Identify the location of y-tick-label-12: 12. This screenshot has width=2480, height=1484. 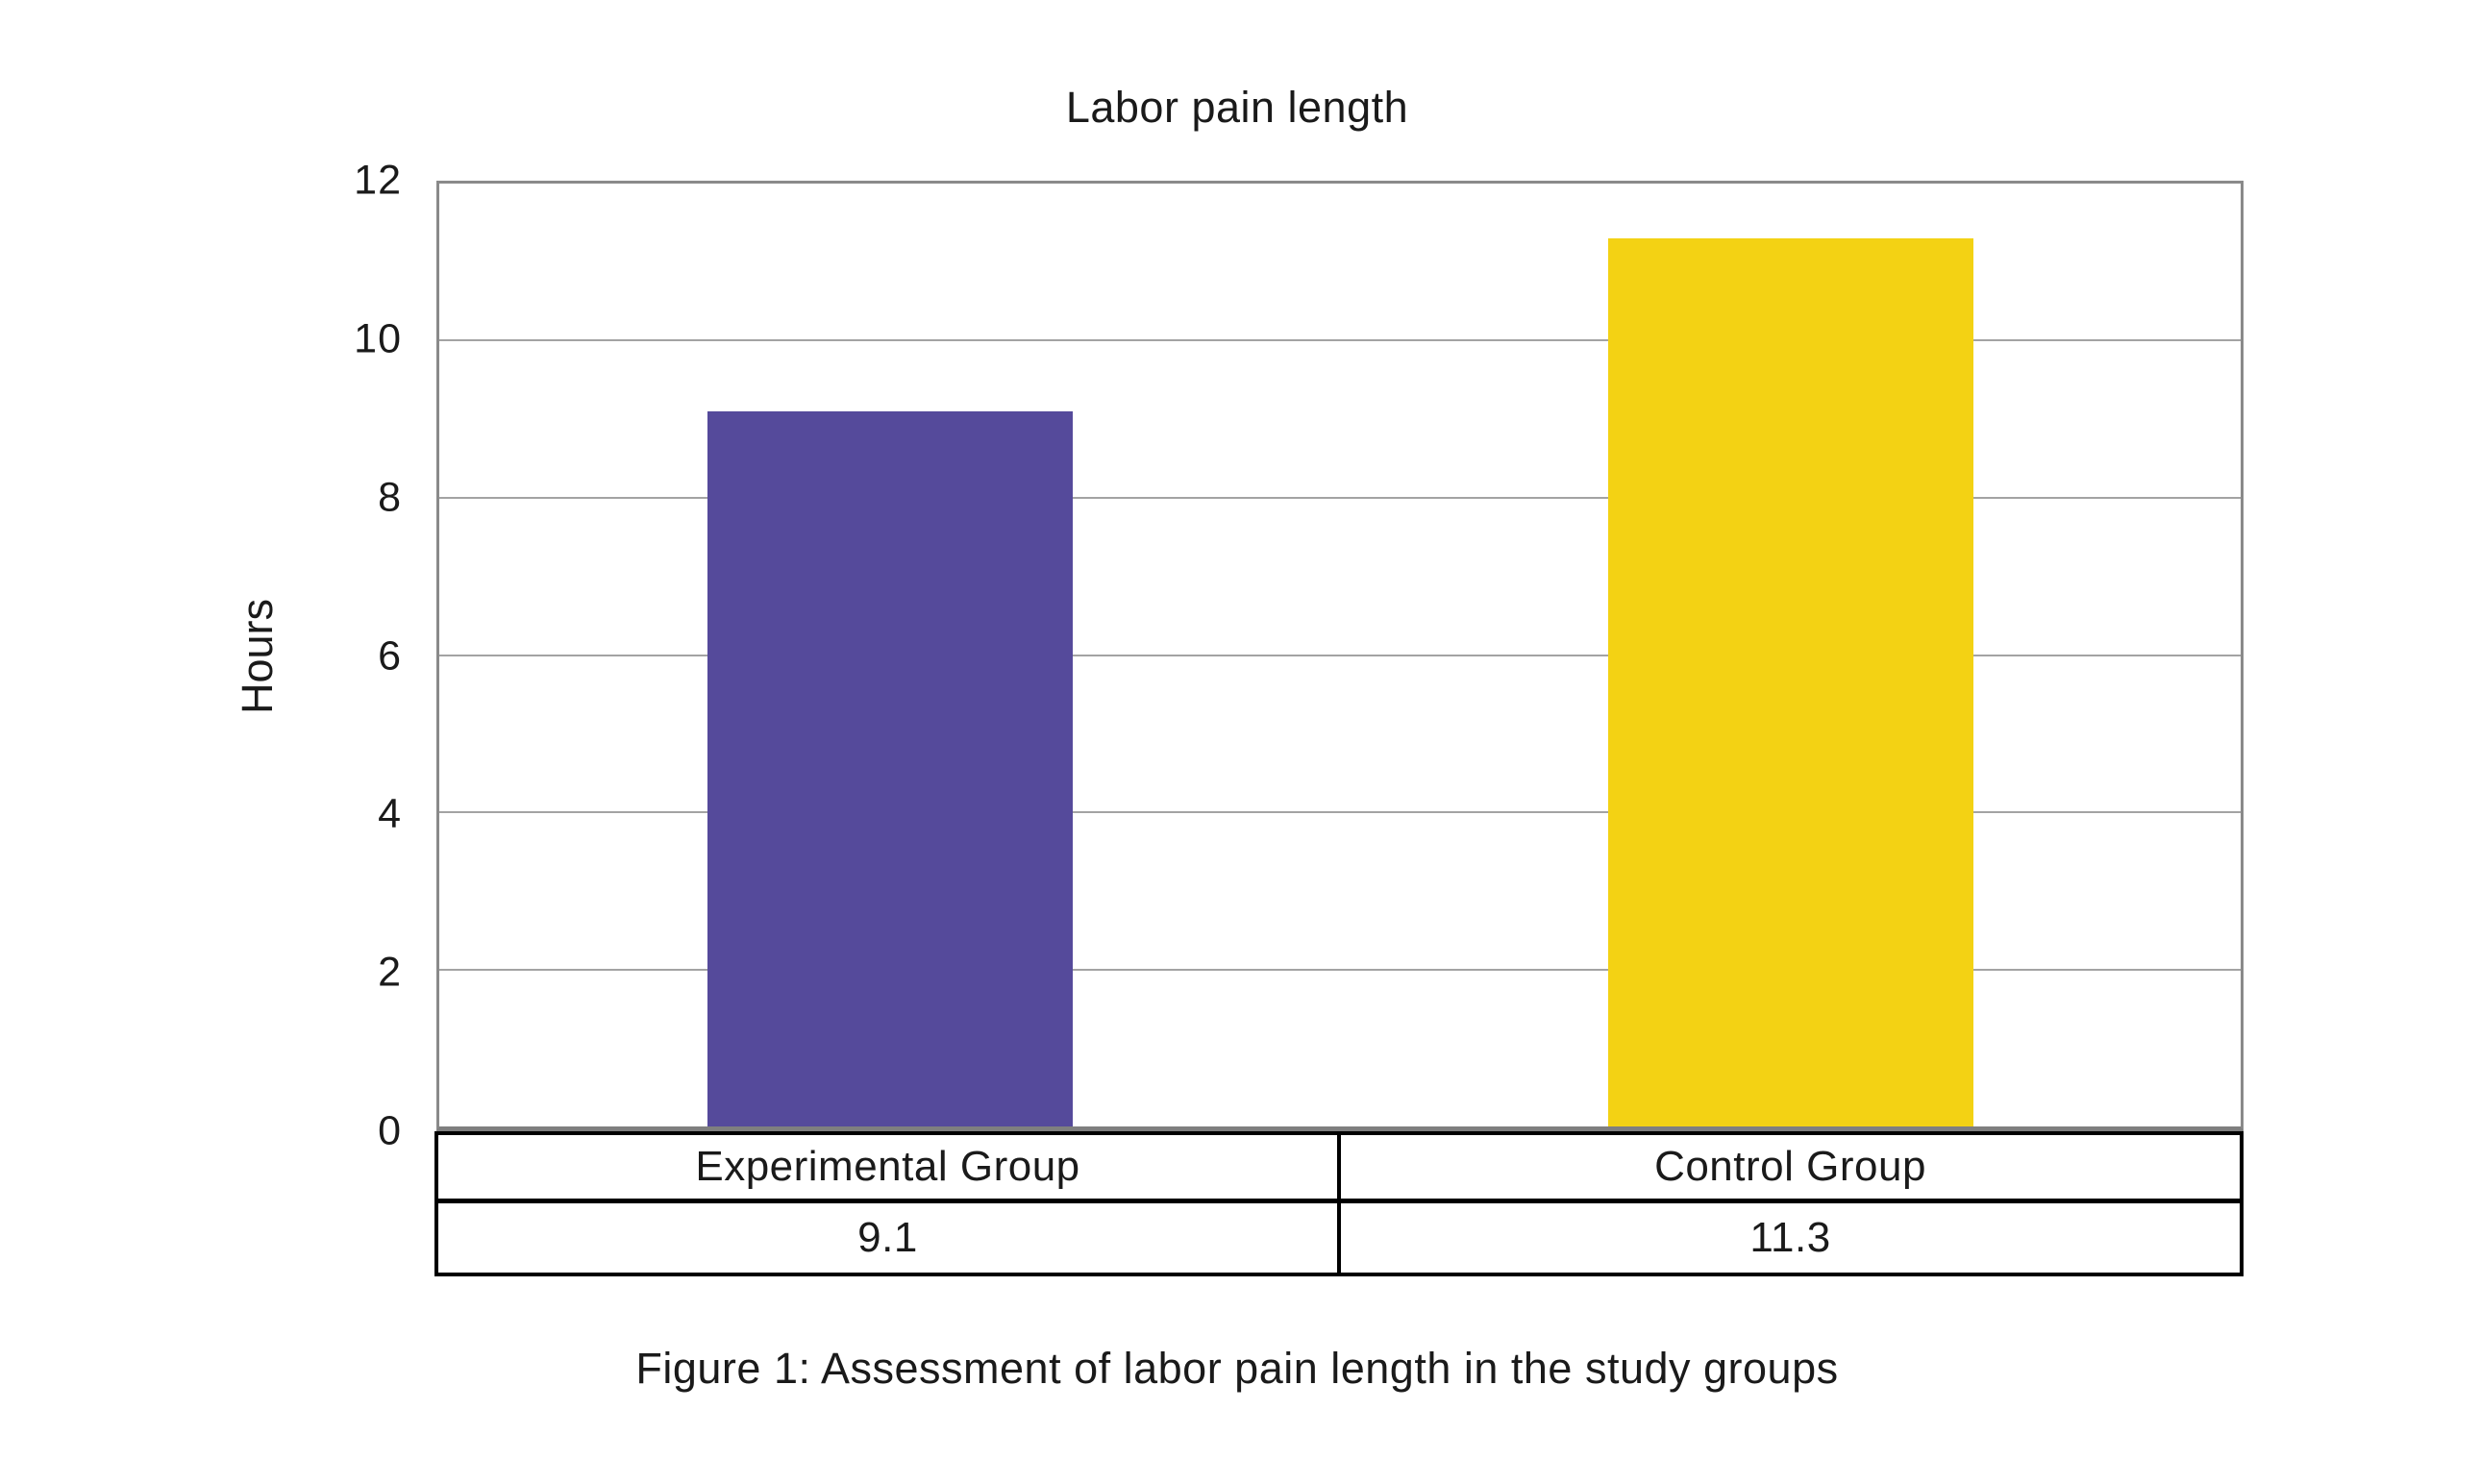
(378, 180).